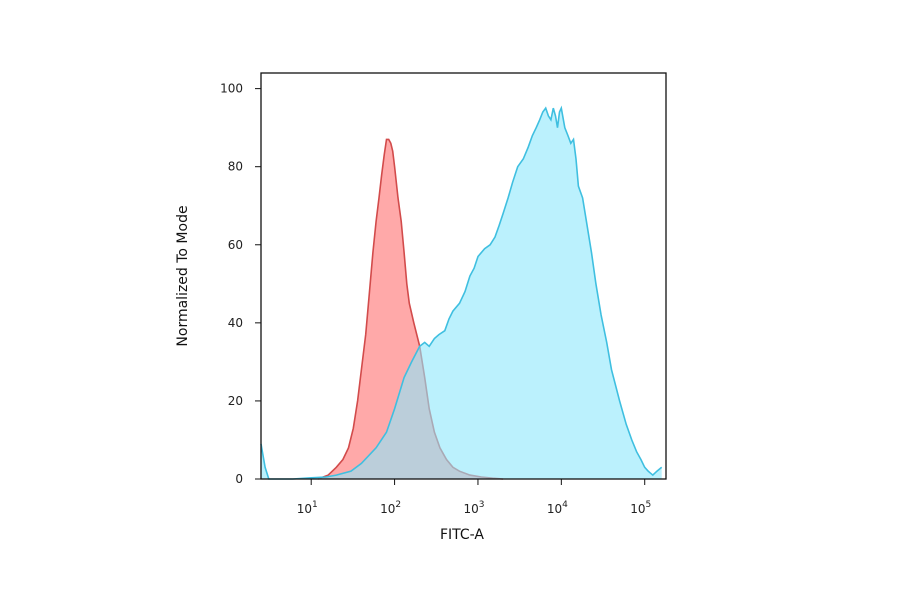  I want to click on x-tick-label: 10⁵, so click(640, 508).